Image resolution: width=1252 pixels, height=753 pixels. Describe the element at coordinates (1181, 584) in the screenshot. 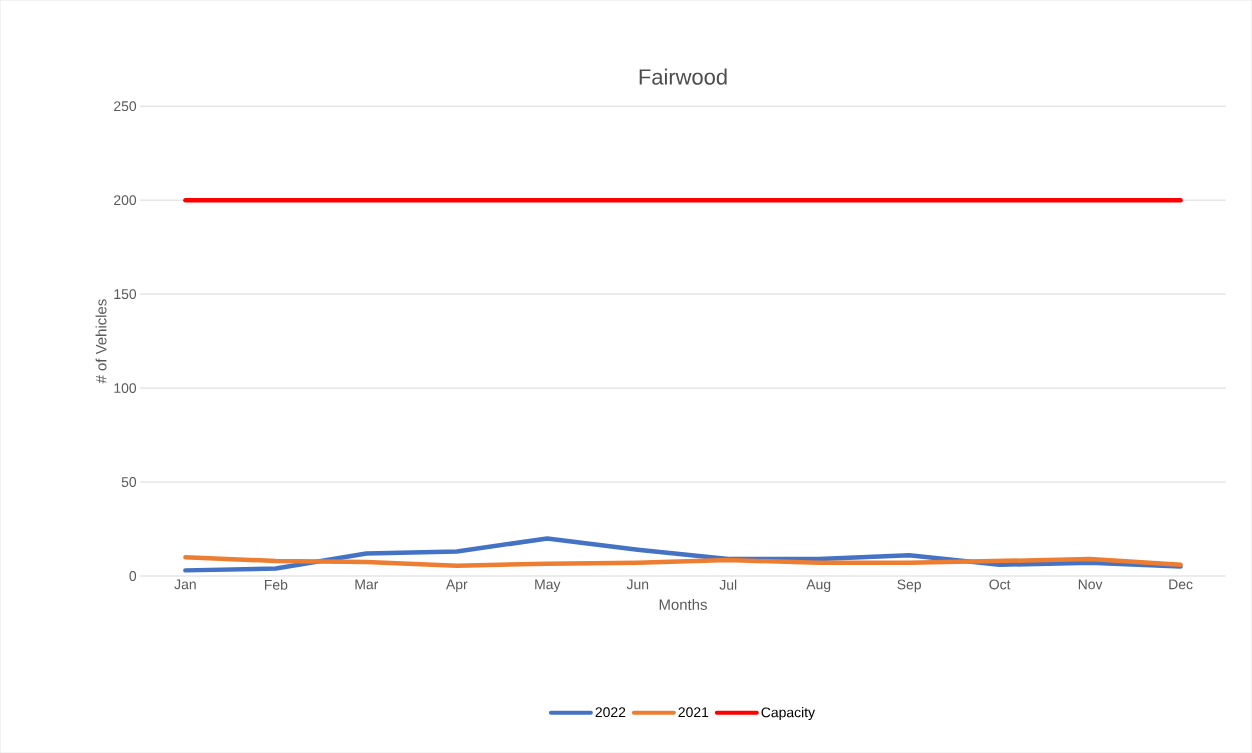

I see `x-tick-label: Dec` at that location.